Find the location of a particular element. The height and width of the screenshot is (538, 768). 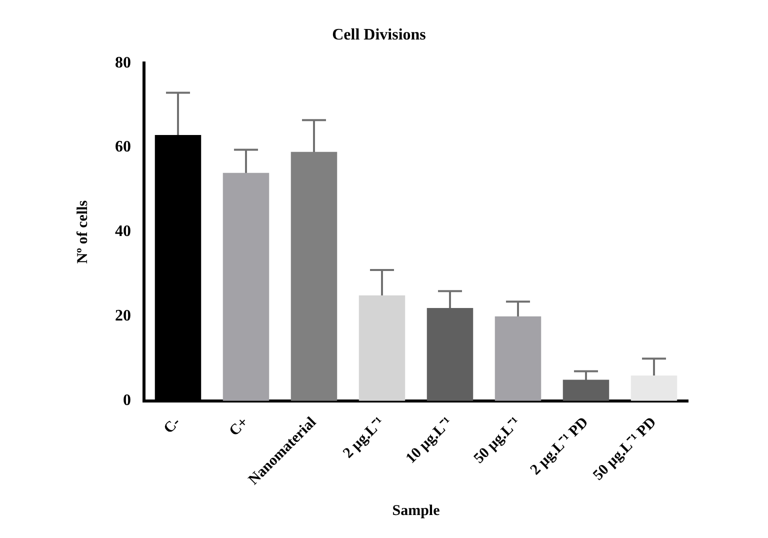

y-tick-label: 80 is located at coordinates (123, 63).